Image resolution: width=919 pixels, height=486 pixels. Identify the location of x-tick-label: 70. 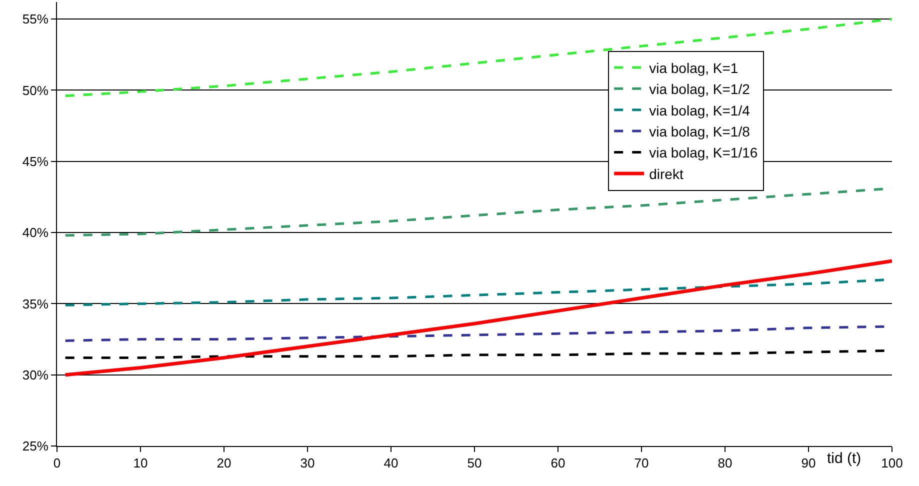
(641, 463).